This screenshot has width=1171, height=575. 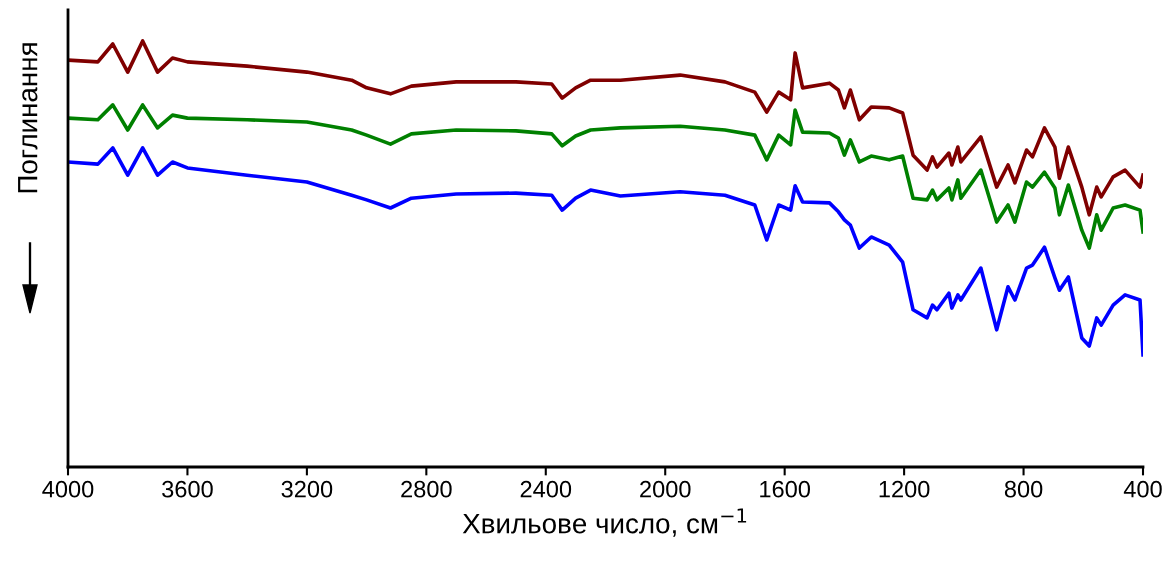 What do you see at coordinates (68, 489) in the screenshot?
I see `x-tick-label: 4000` at bounding box center [68, 489].